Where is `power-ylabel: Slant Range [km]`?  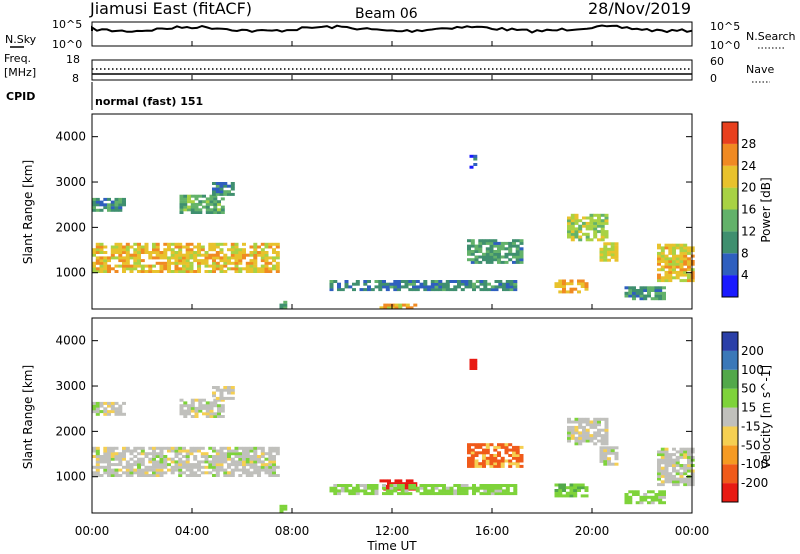 power-ylabel: Slant Range [km] is located at coordinates (28, 212).